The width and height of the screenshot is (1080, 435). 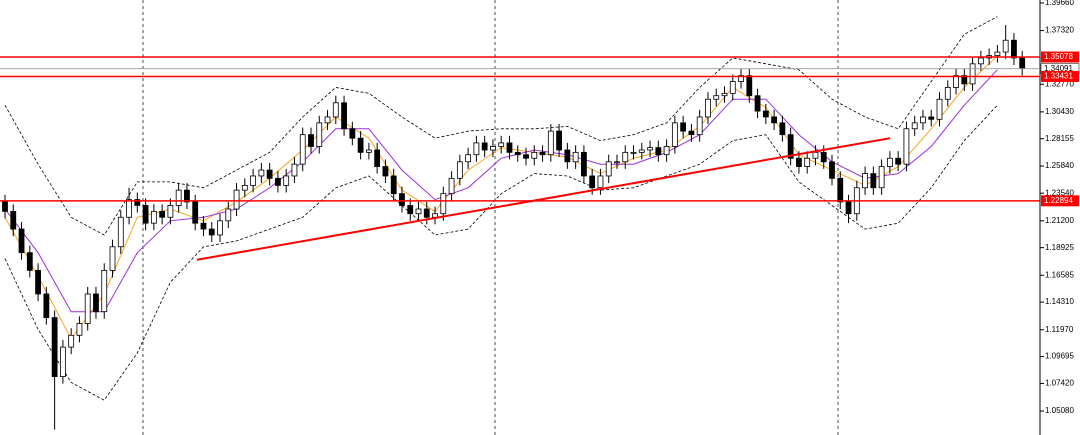 What do you see at coordinates (1059, 192) in the screenshot?
I see `y-tick-label: 1.23540` at bounding box center [1059, 192].